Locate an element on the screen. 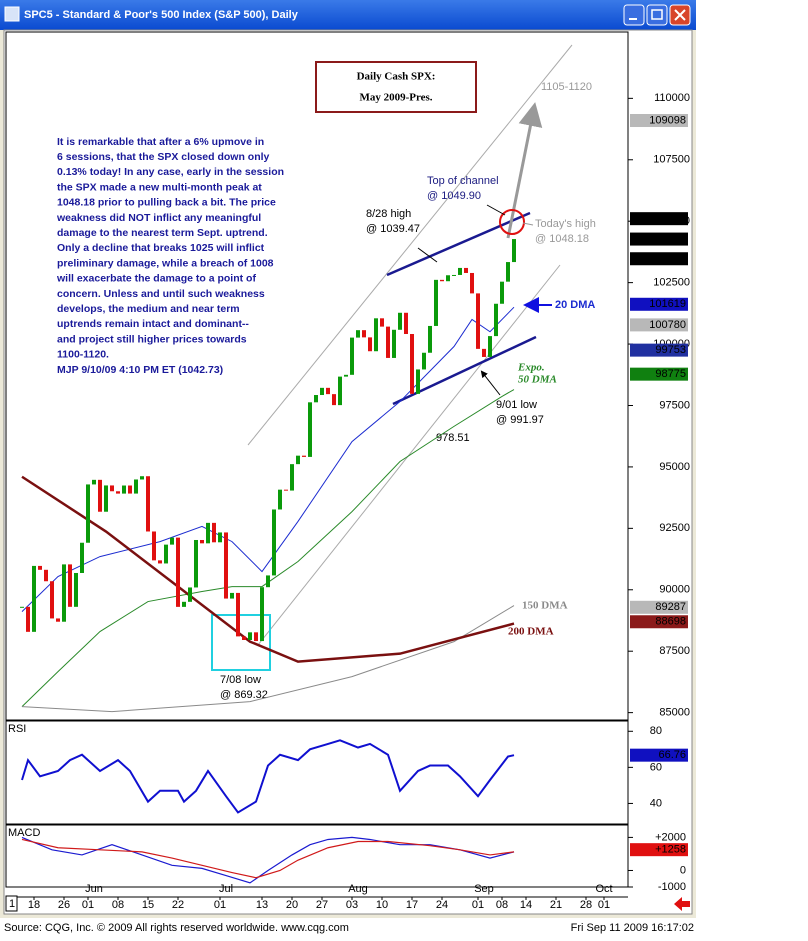 This screenshot has width=808, height=941. x-tick-label: 03 is located at coordinates (352, 905).